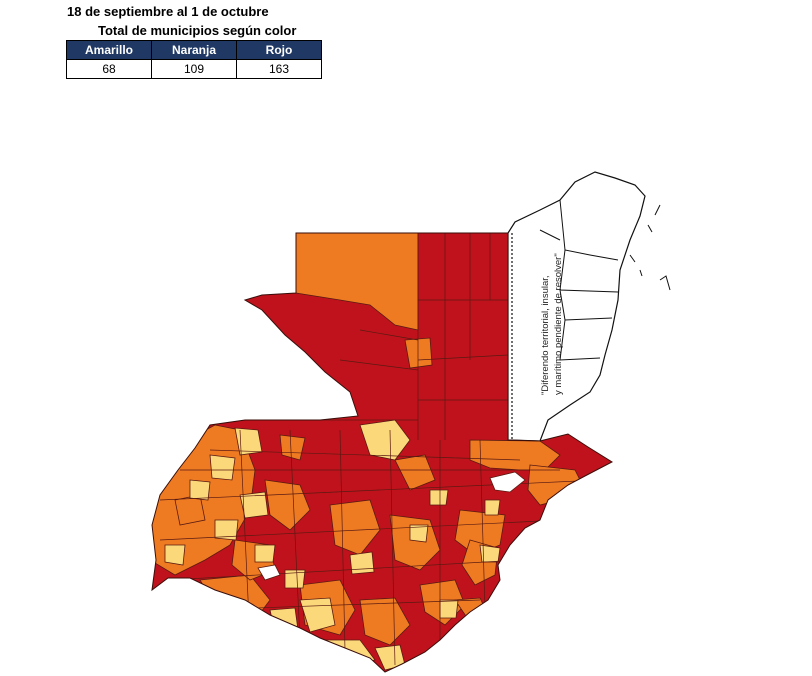  I want to click on lake-izabal, so click(507, 482).